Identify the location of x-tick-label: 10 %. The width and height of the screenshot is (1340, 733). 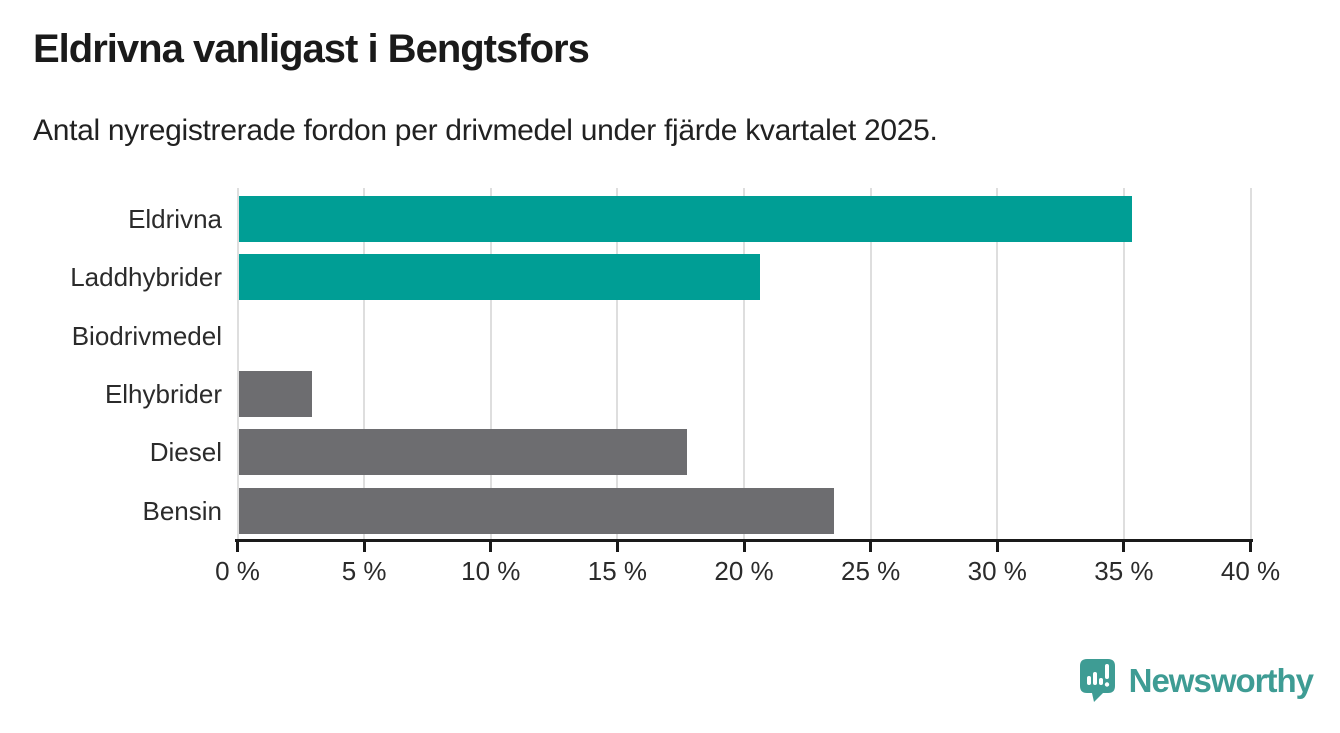
(491, 571).